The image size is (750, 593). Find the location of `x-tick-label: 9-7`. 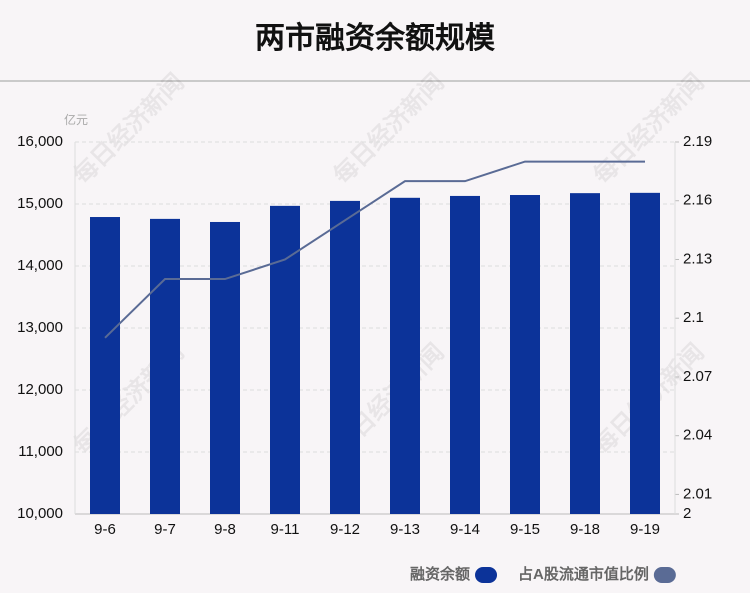

x-tick-label: 9-7 is located at coordinates (165, 529).